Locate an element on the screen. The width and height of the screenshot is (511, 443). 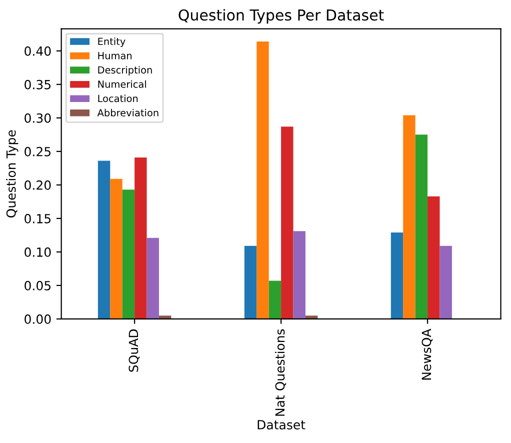
y-tick-label: 0.05 is located at coordinates (37, 285).